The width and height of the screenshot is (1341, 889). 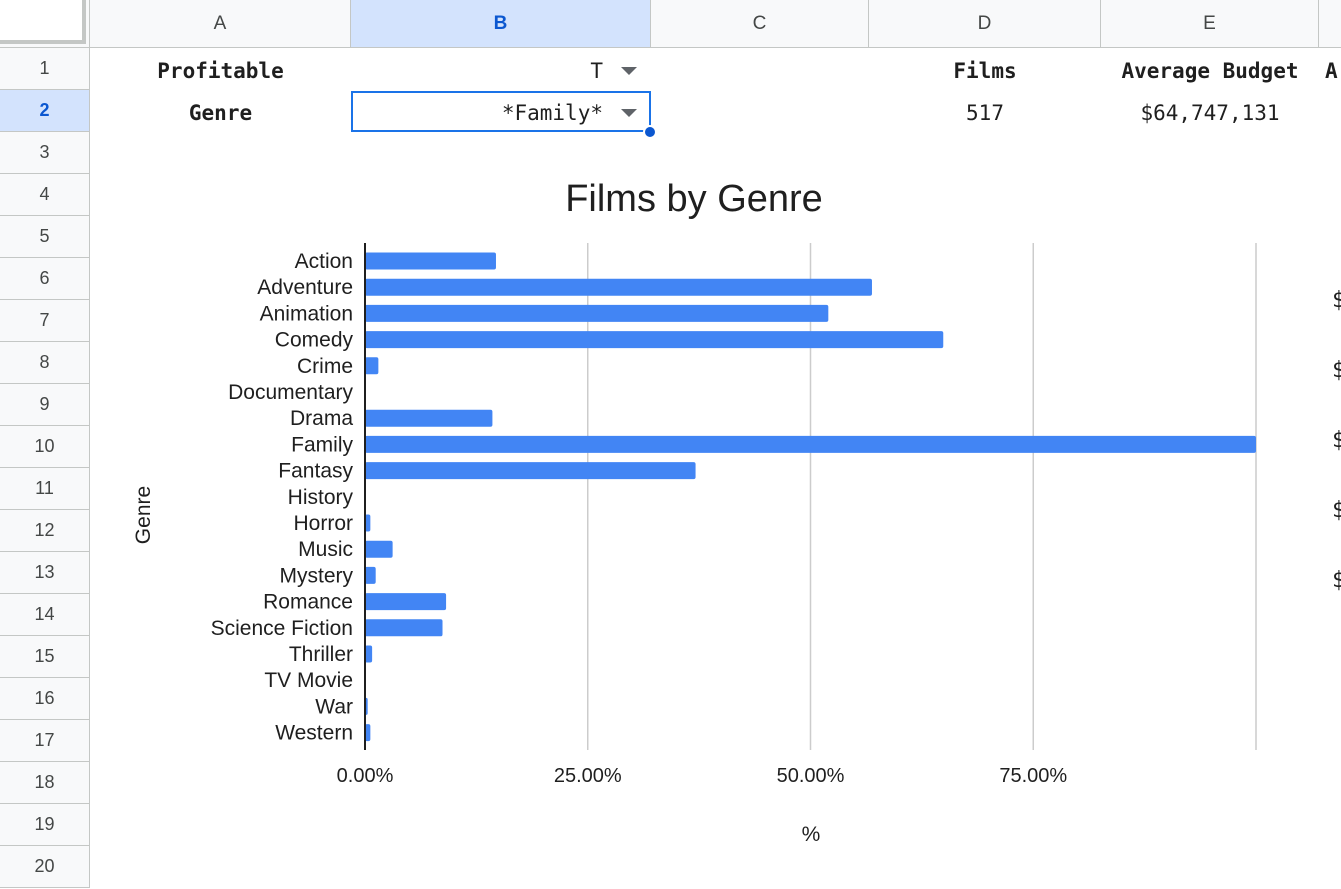 I want to click on column-header-e: E, so click(x=1210, y=24).